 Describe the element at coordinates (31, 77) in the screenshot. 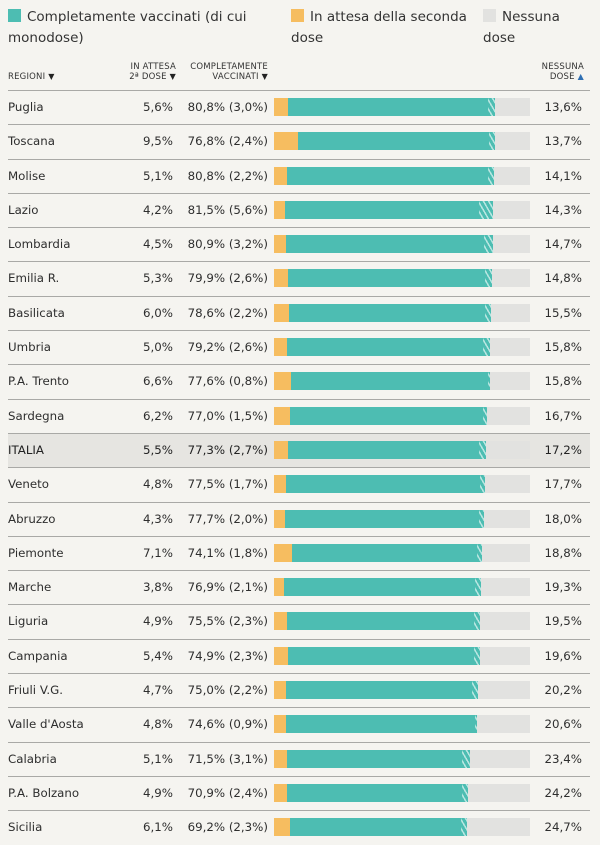

I see `column-header-regioni: REGIONI ▼` at that location.